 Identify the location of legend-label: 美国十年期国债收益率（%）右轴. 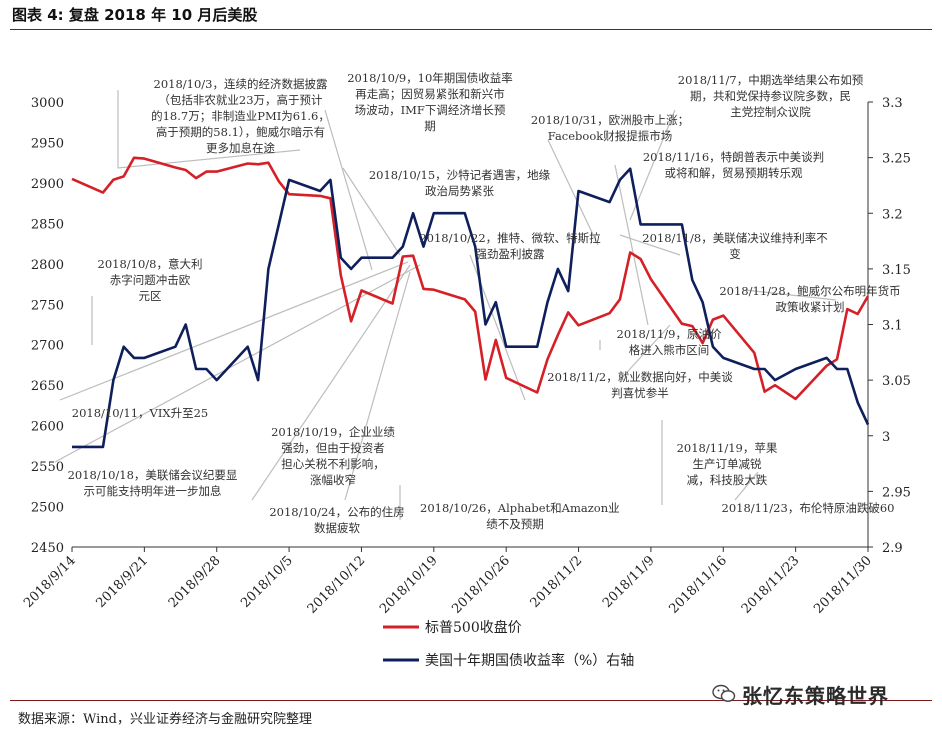
(529, 660).